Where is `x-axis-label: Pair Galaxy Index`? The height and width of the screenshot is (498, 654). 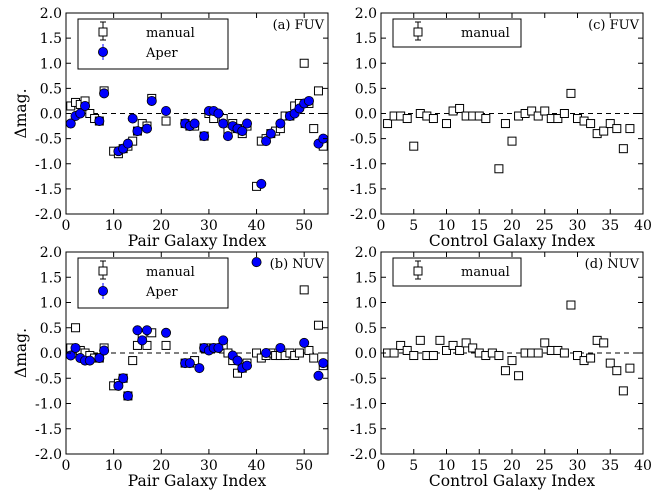
x-axis-label: Pair Galaxy Index is located at coordinates (197, 241).